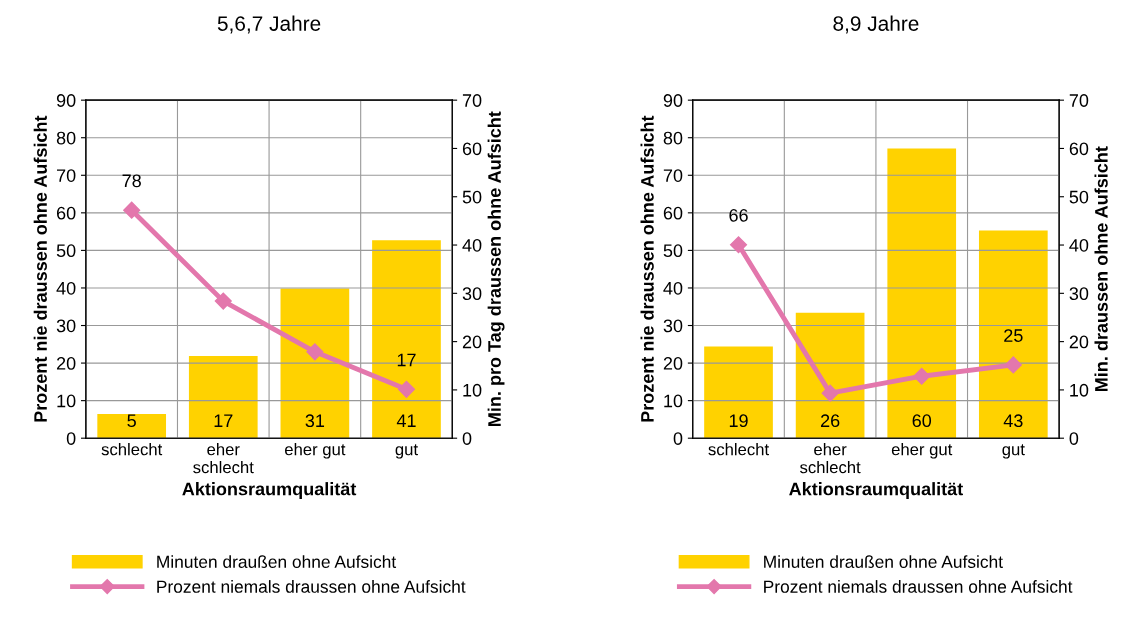  Describe the element at coordinates (406, 360) in the screenshot. I see `annotation: 17` at that location.